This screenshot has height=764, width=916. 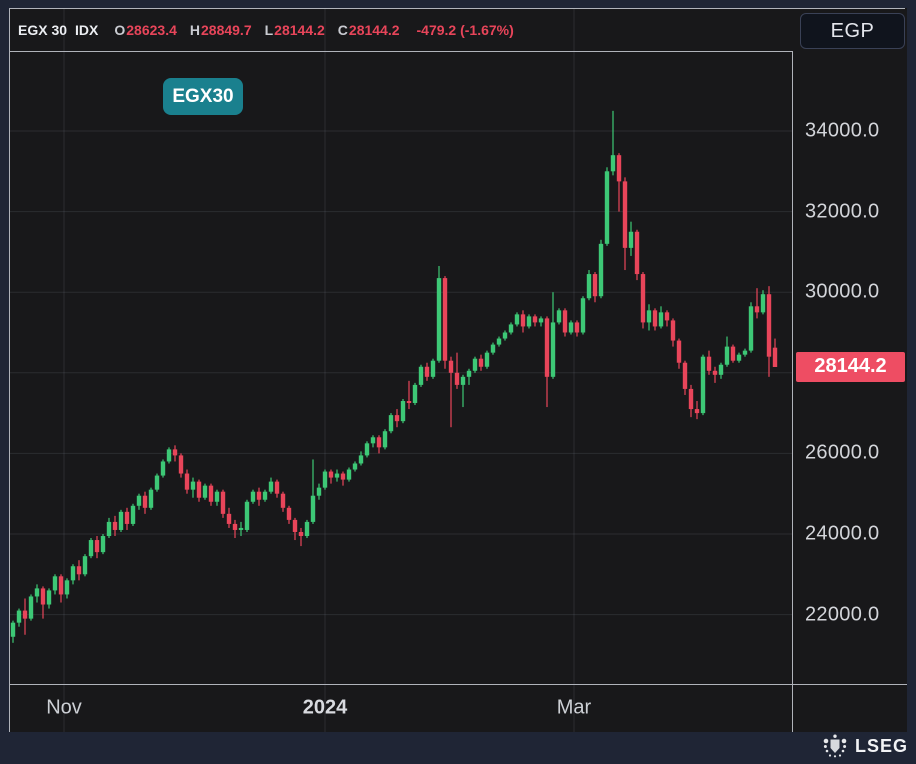 I want to click on open-readout: O28623.4, so click(x=145, y=29).